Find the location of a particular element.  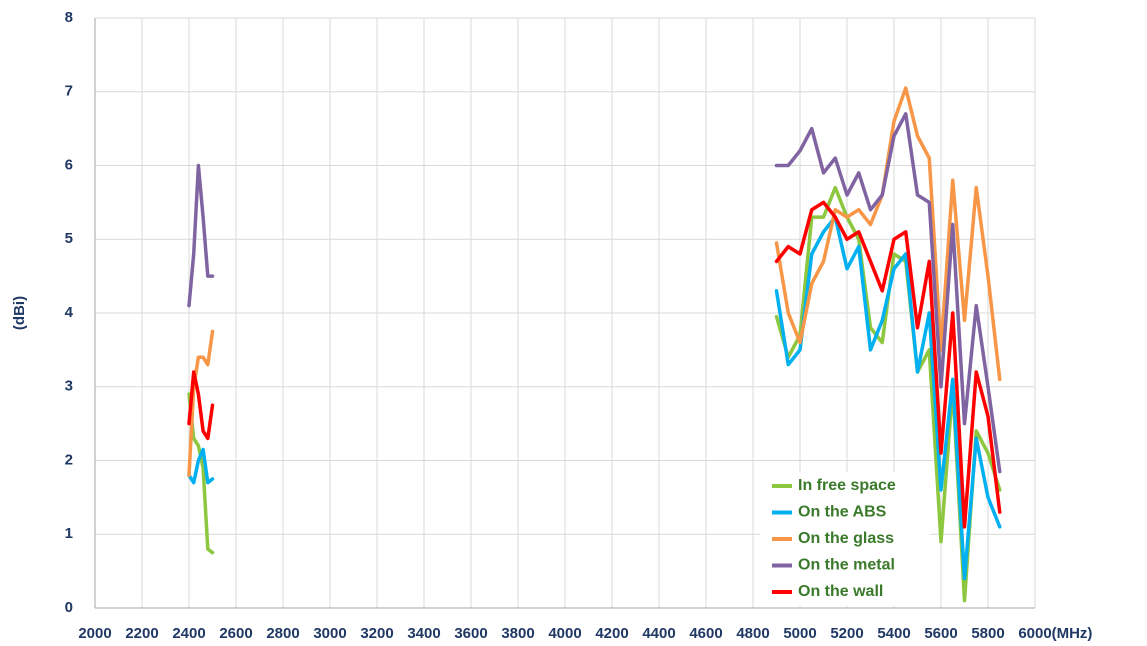

x-tick-label: 5800 is located at coordinates (987, 633).